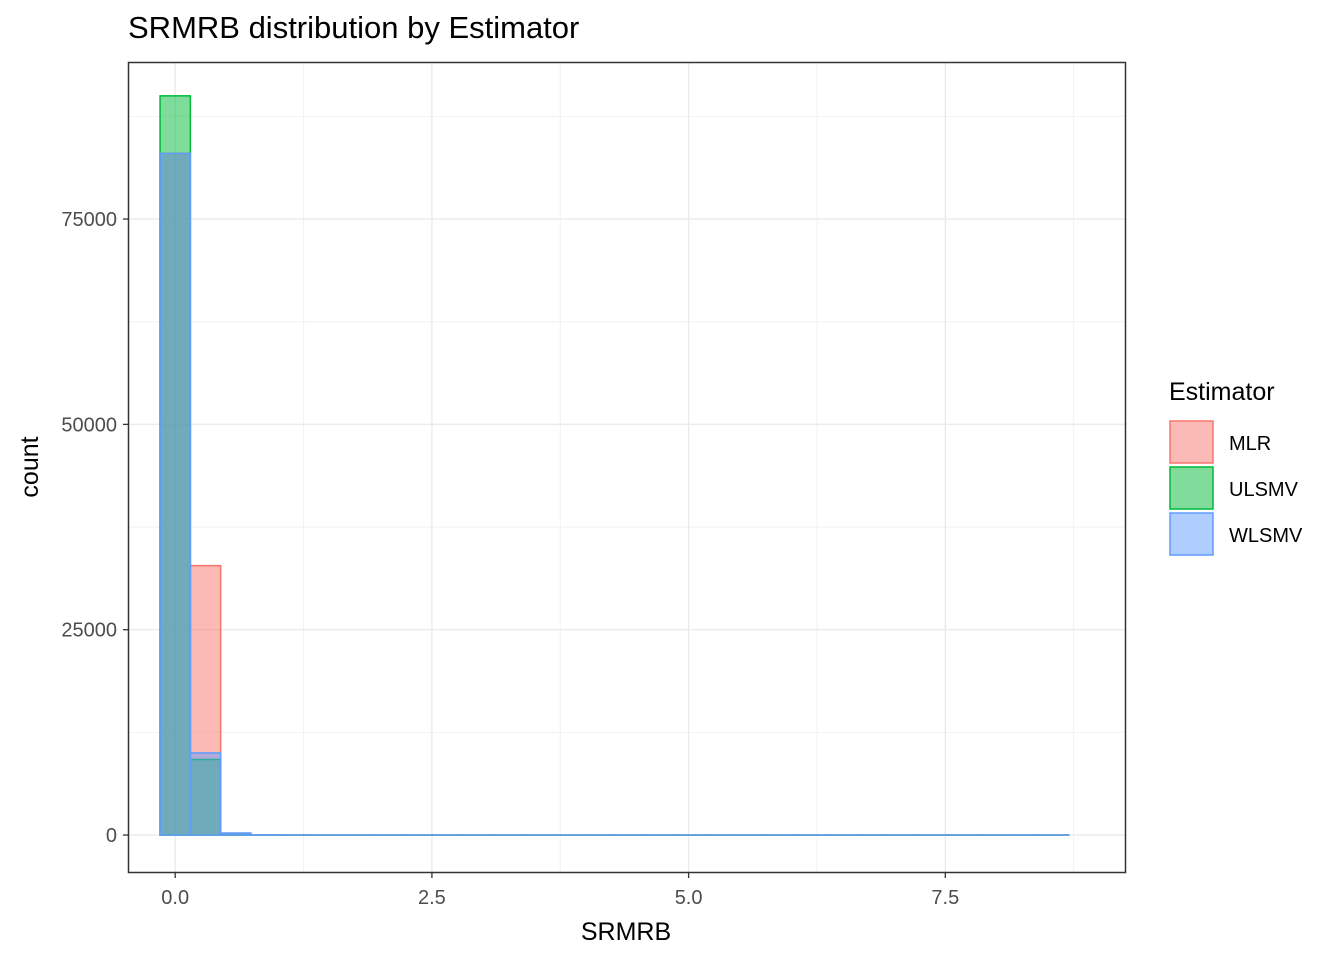 This screenshot has width=1344, height=960. What do you see at coordinates (945, 898) in the screenshot?
I see `x-tick-label: 7.5` at bounding box center [945, 898].